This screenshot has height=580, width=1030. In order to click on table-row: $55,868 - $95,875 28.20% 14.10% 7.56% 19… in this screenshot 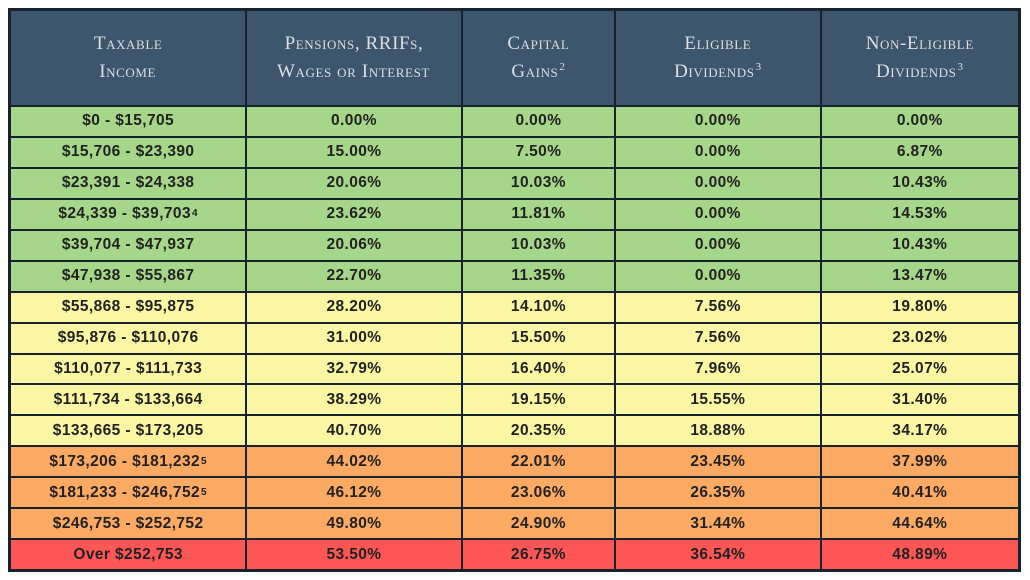, I will do `click(514, 306)`.